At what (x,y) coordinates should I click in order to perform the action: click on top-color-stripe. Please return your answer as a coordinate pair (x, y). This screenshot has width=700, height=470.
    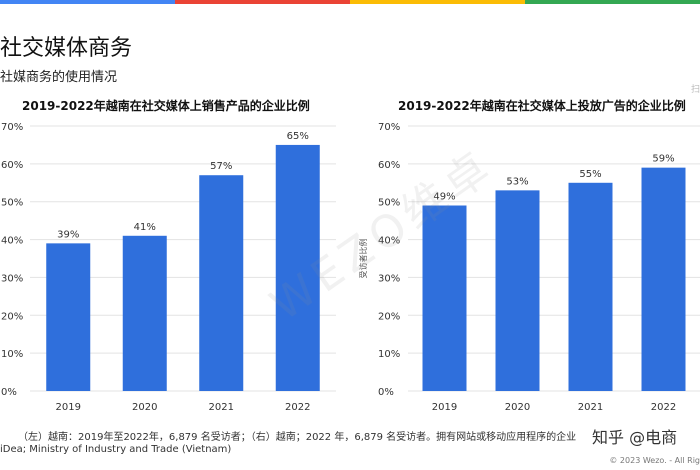
    Looking at the image, I should click on (350, 2).